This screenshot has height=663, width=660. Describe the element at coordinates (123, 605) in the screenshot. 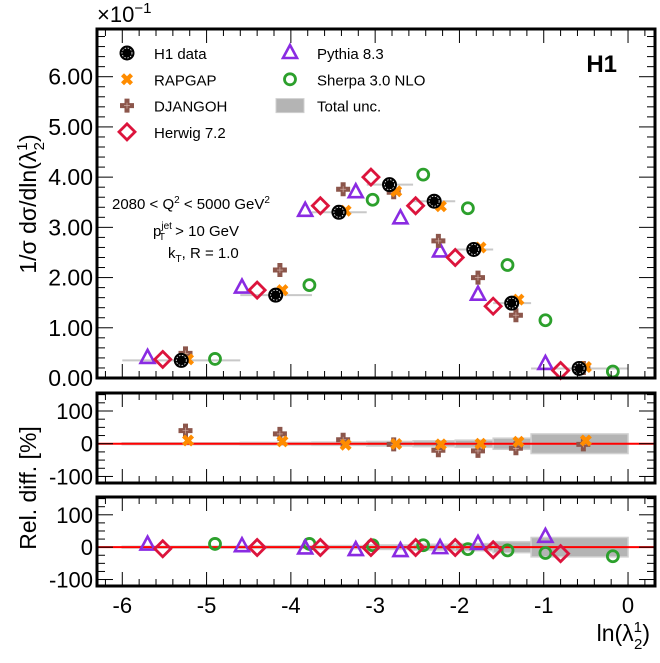

I see `x-tick-label: -6` at that location.